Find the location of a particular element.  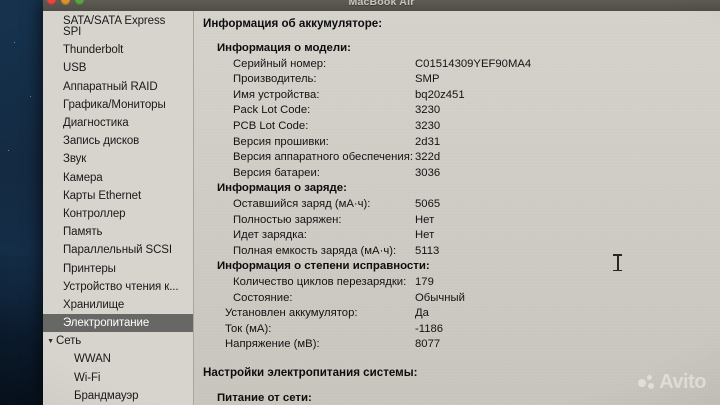

info-row-label: Версия батареи: is located at coordinates (276, 172).